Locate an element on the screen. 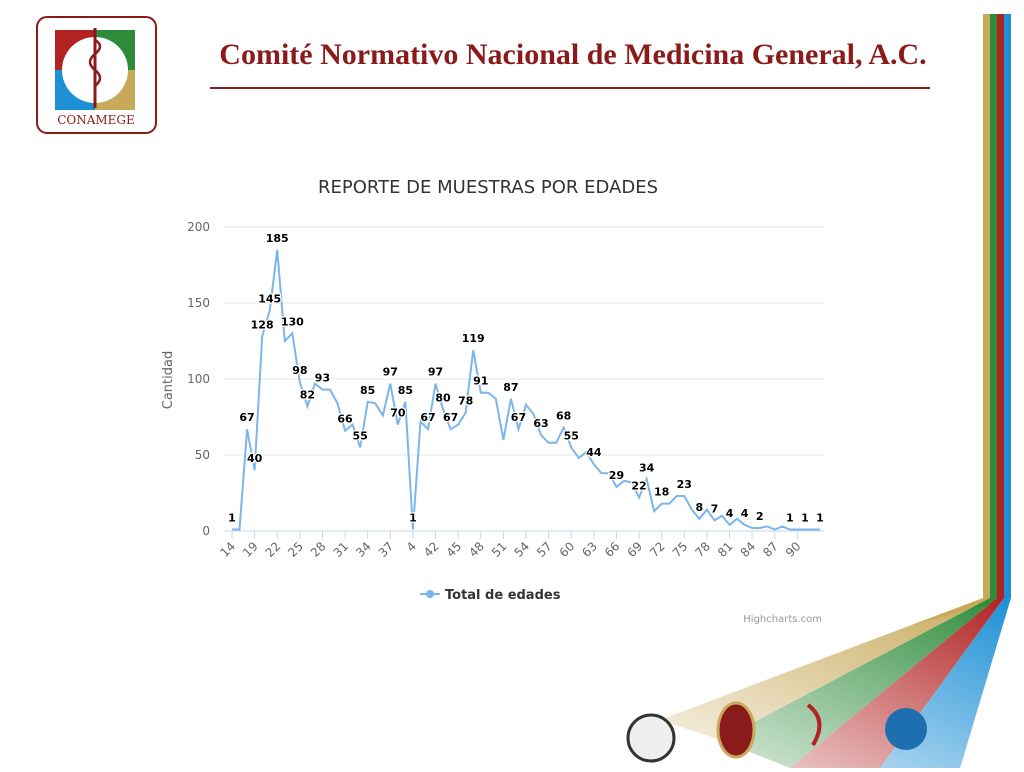 The image size is (1024, 772). data-label: 80 is located at coordinates (443, 397).